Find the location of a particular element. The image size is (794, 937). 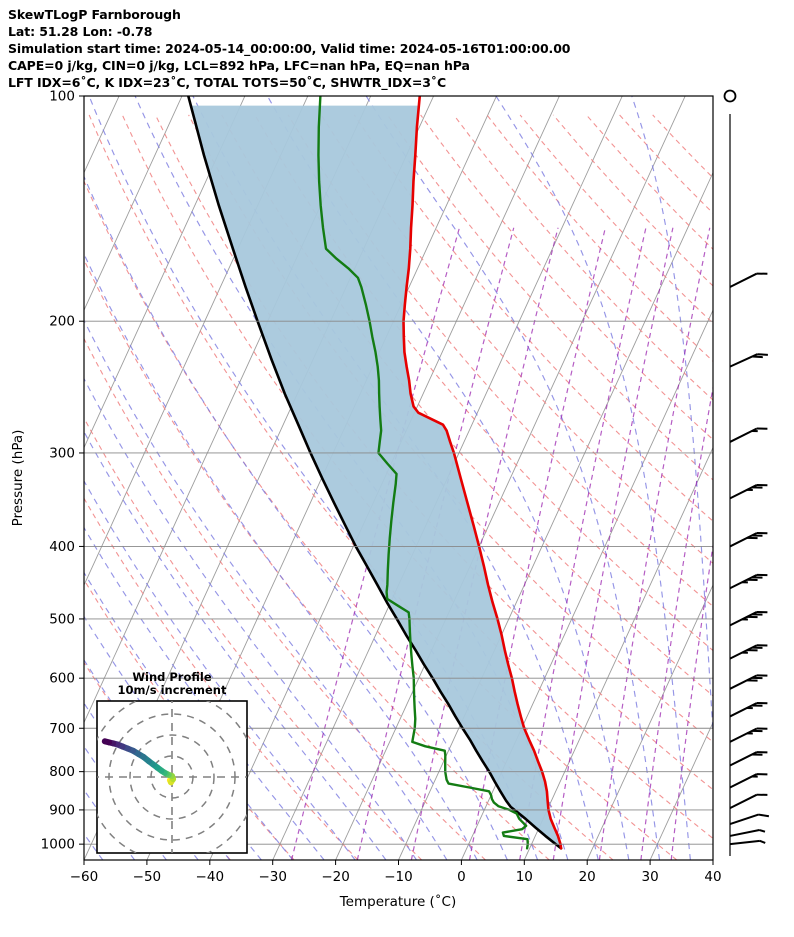

temperature-tick-label: −20 is located at coordinates (335, 877).